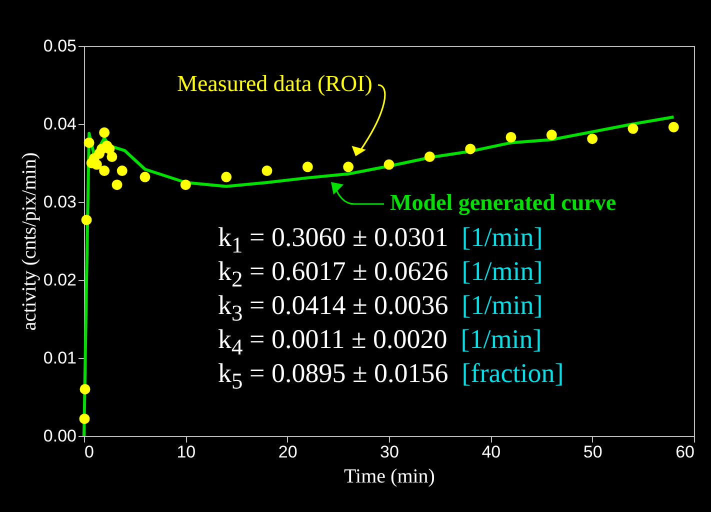 This screenshot has height=512, width=711. What do you see at coordinates (274, 84) in the screenshot?
I see `annotation: Measured data (ROI)` at bounding box center [274, 84].